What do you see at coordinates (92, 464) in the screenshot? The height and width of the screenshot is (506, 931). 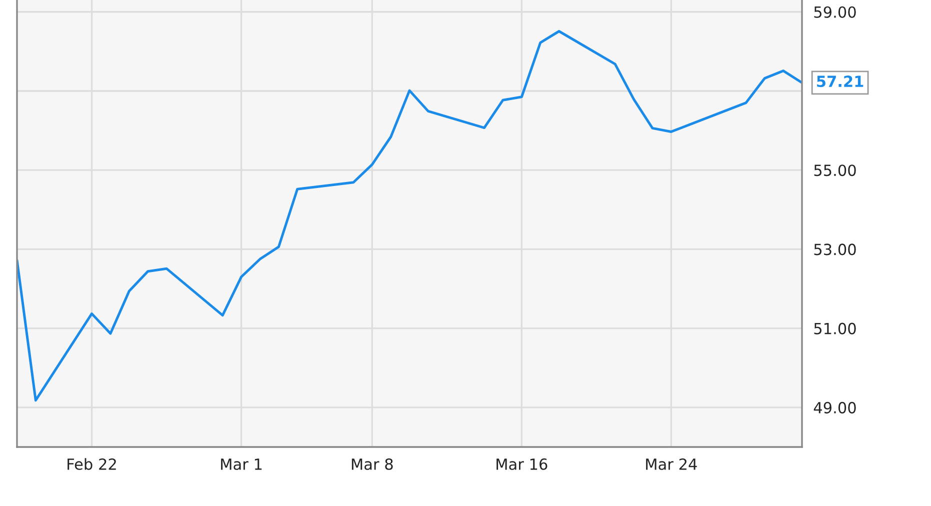 I see `x-tick-label: Feb 22` at bounding box center [92, 464].